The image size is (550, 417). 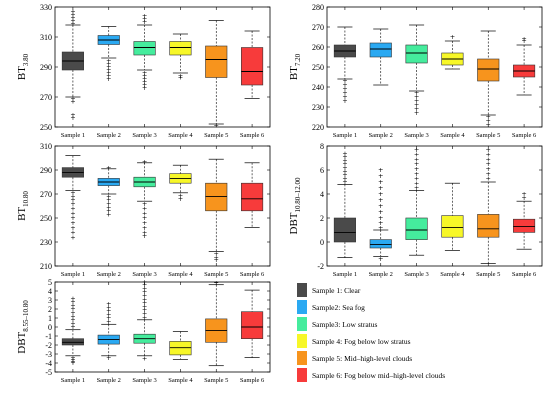 What do you see at coordinates (162, 327) in the screenshot?
I see `panel-frame` at bounding box center [162, 327].